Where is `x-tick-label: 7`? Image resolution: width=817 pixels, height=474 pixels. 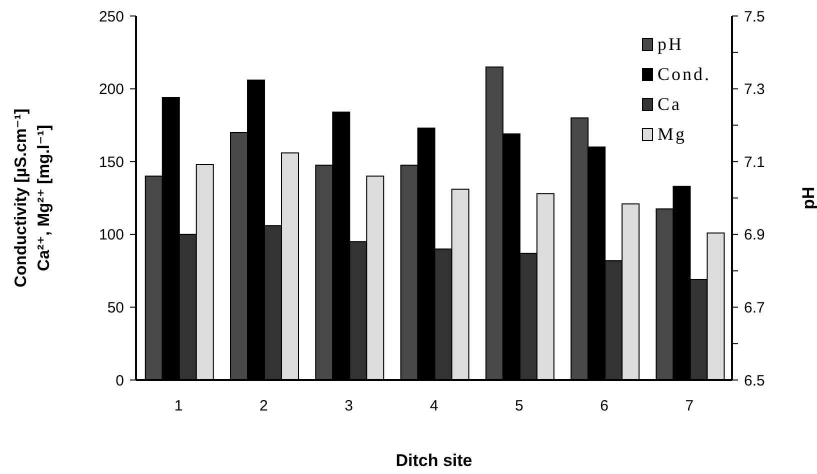
x-tick-label: 7 is located at coordinates (689, 406).